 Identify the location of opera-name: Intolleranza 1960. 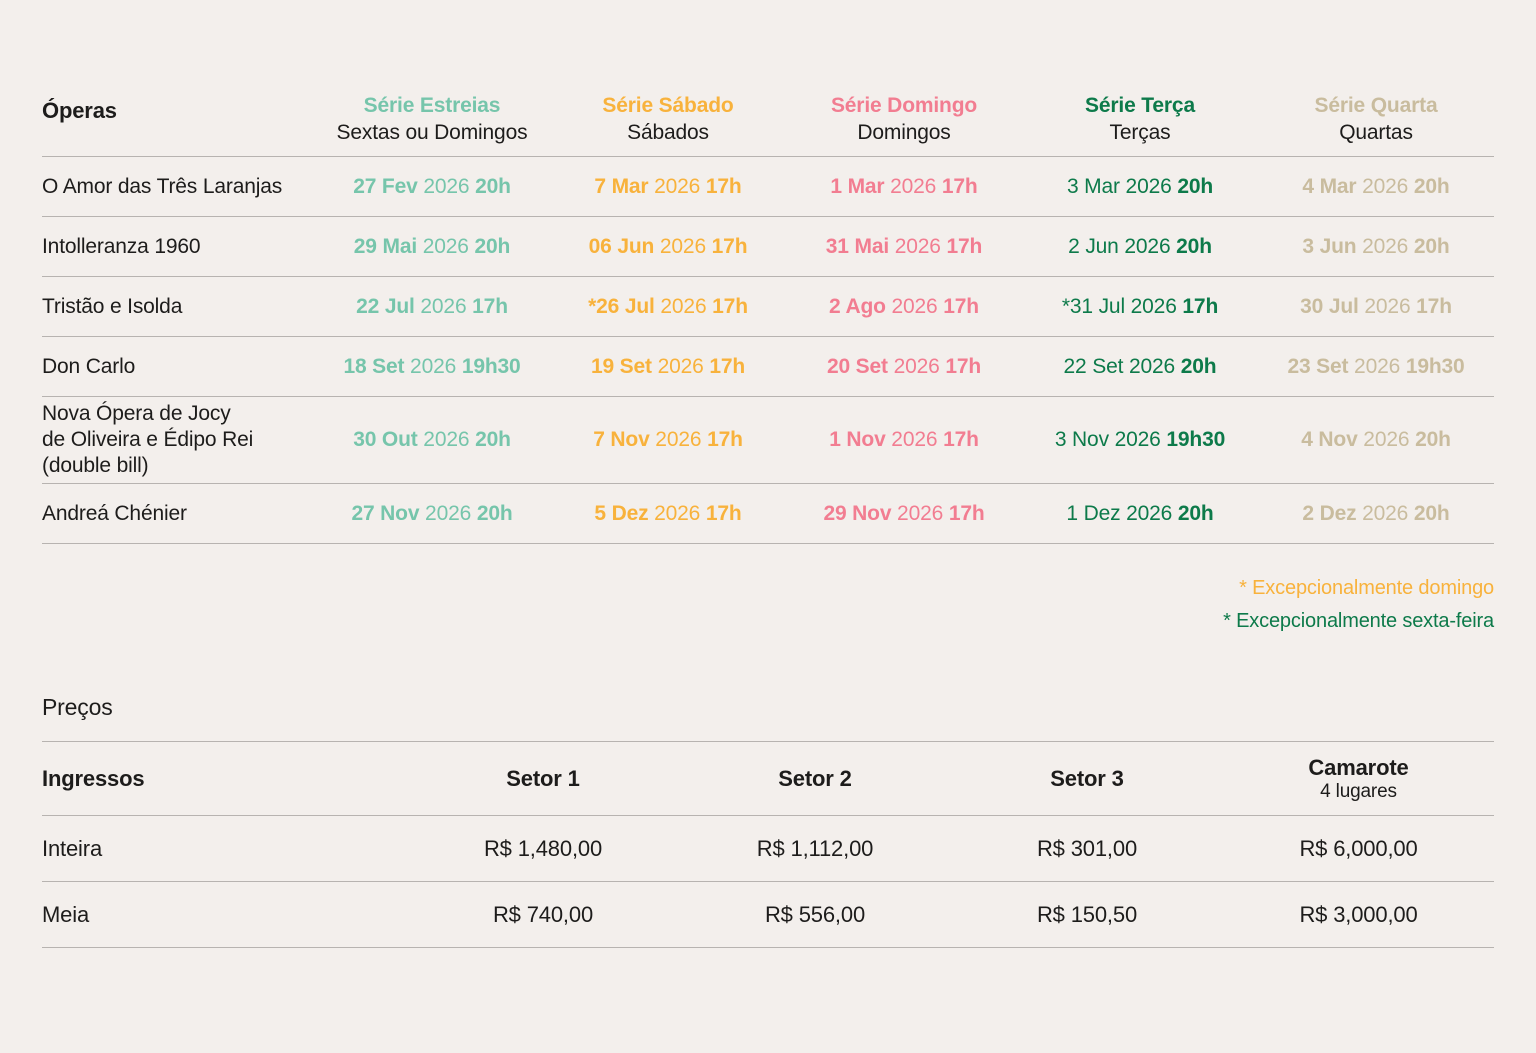
(178, 246).